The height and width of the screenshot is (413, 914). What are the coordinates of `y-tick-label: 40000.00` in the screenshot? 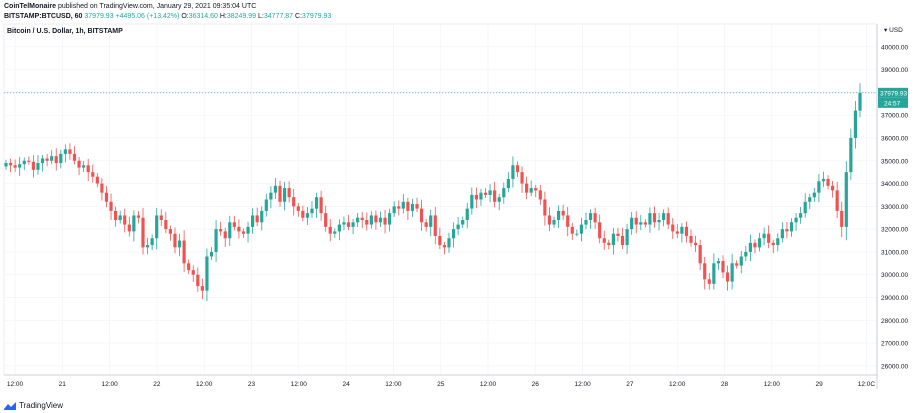 It's located at (894, 47).